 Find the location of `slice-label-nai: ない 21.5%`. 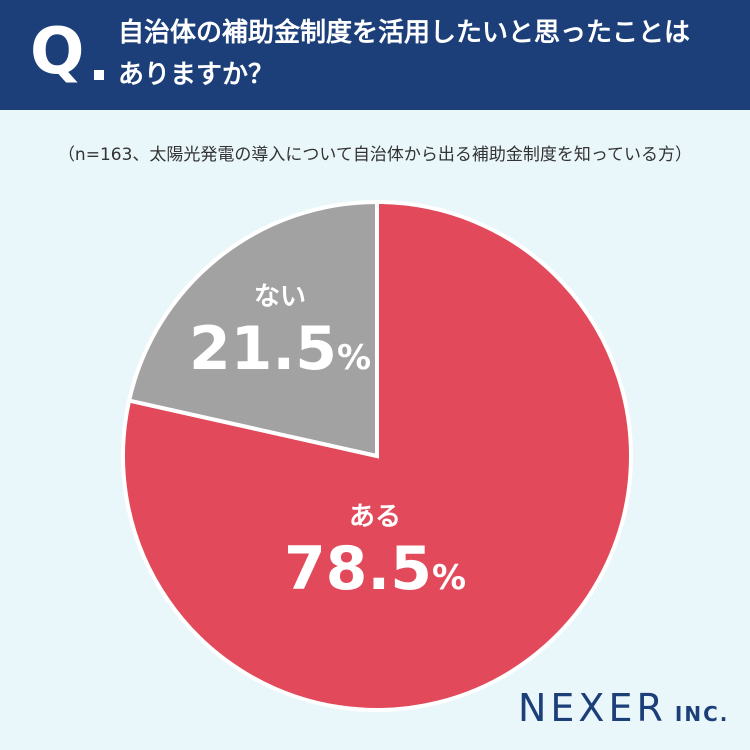

slice-label-nai: ない 21.5% is located at coordinates (280, 336).